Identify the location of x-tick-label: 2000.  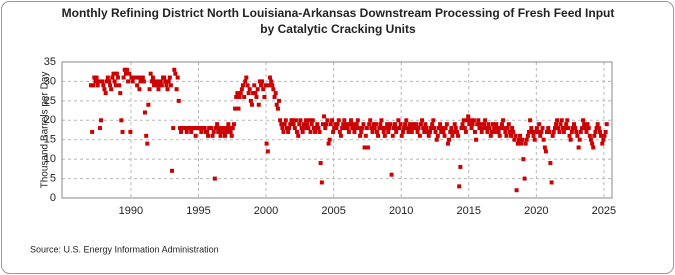
(266, 211).